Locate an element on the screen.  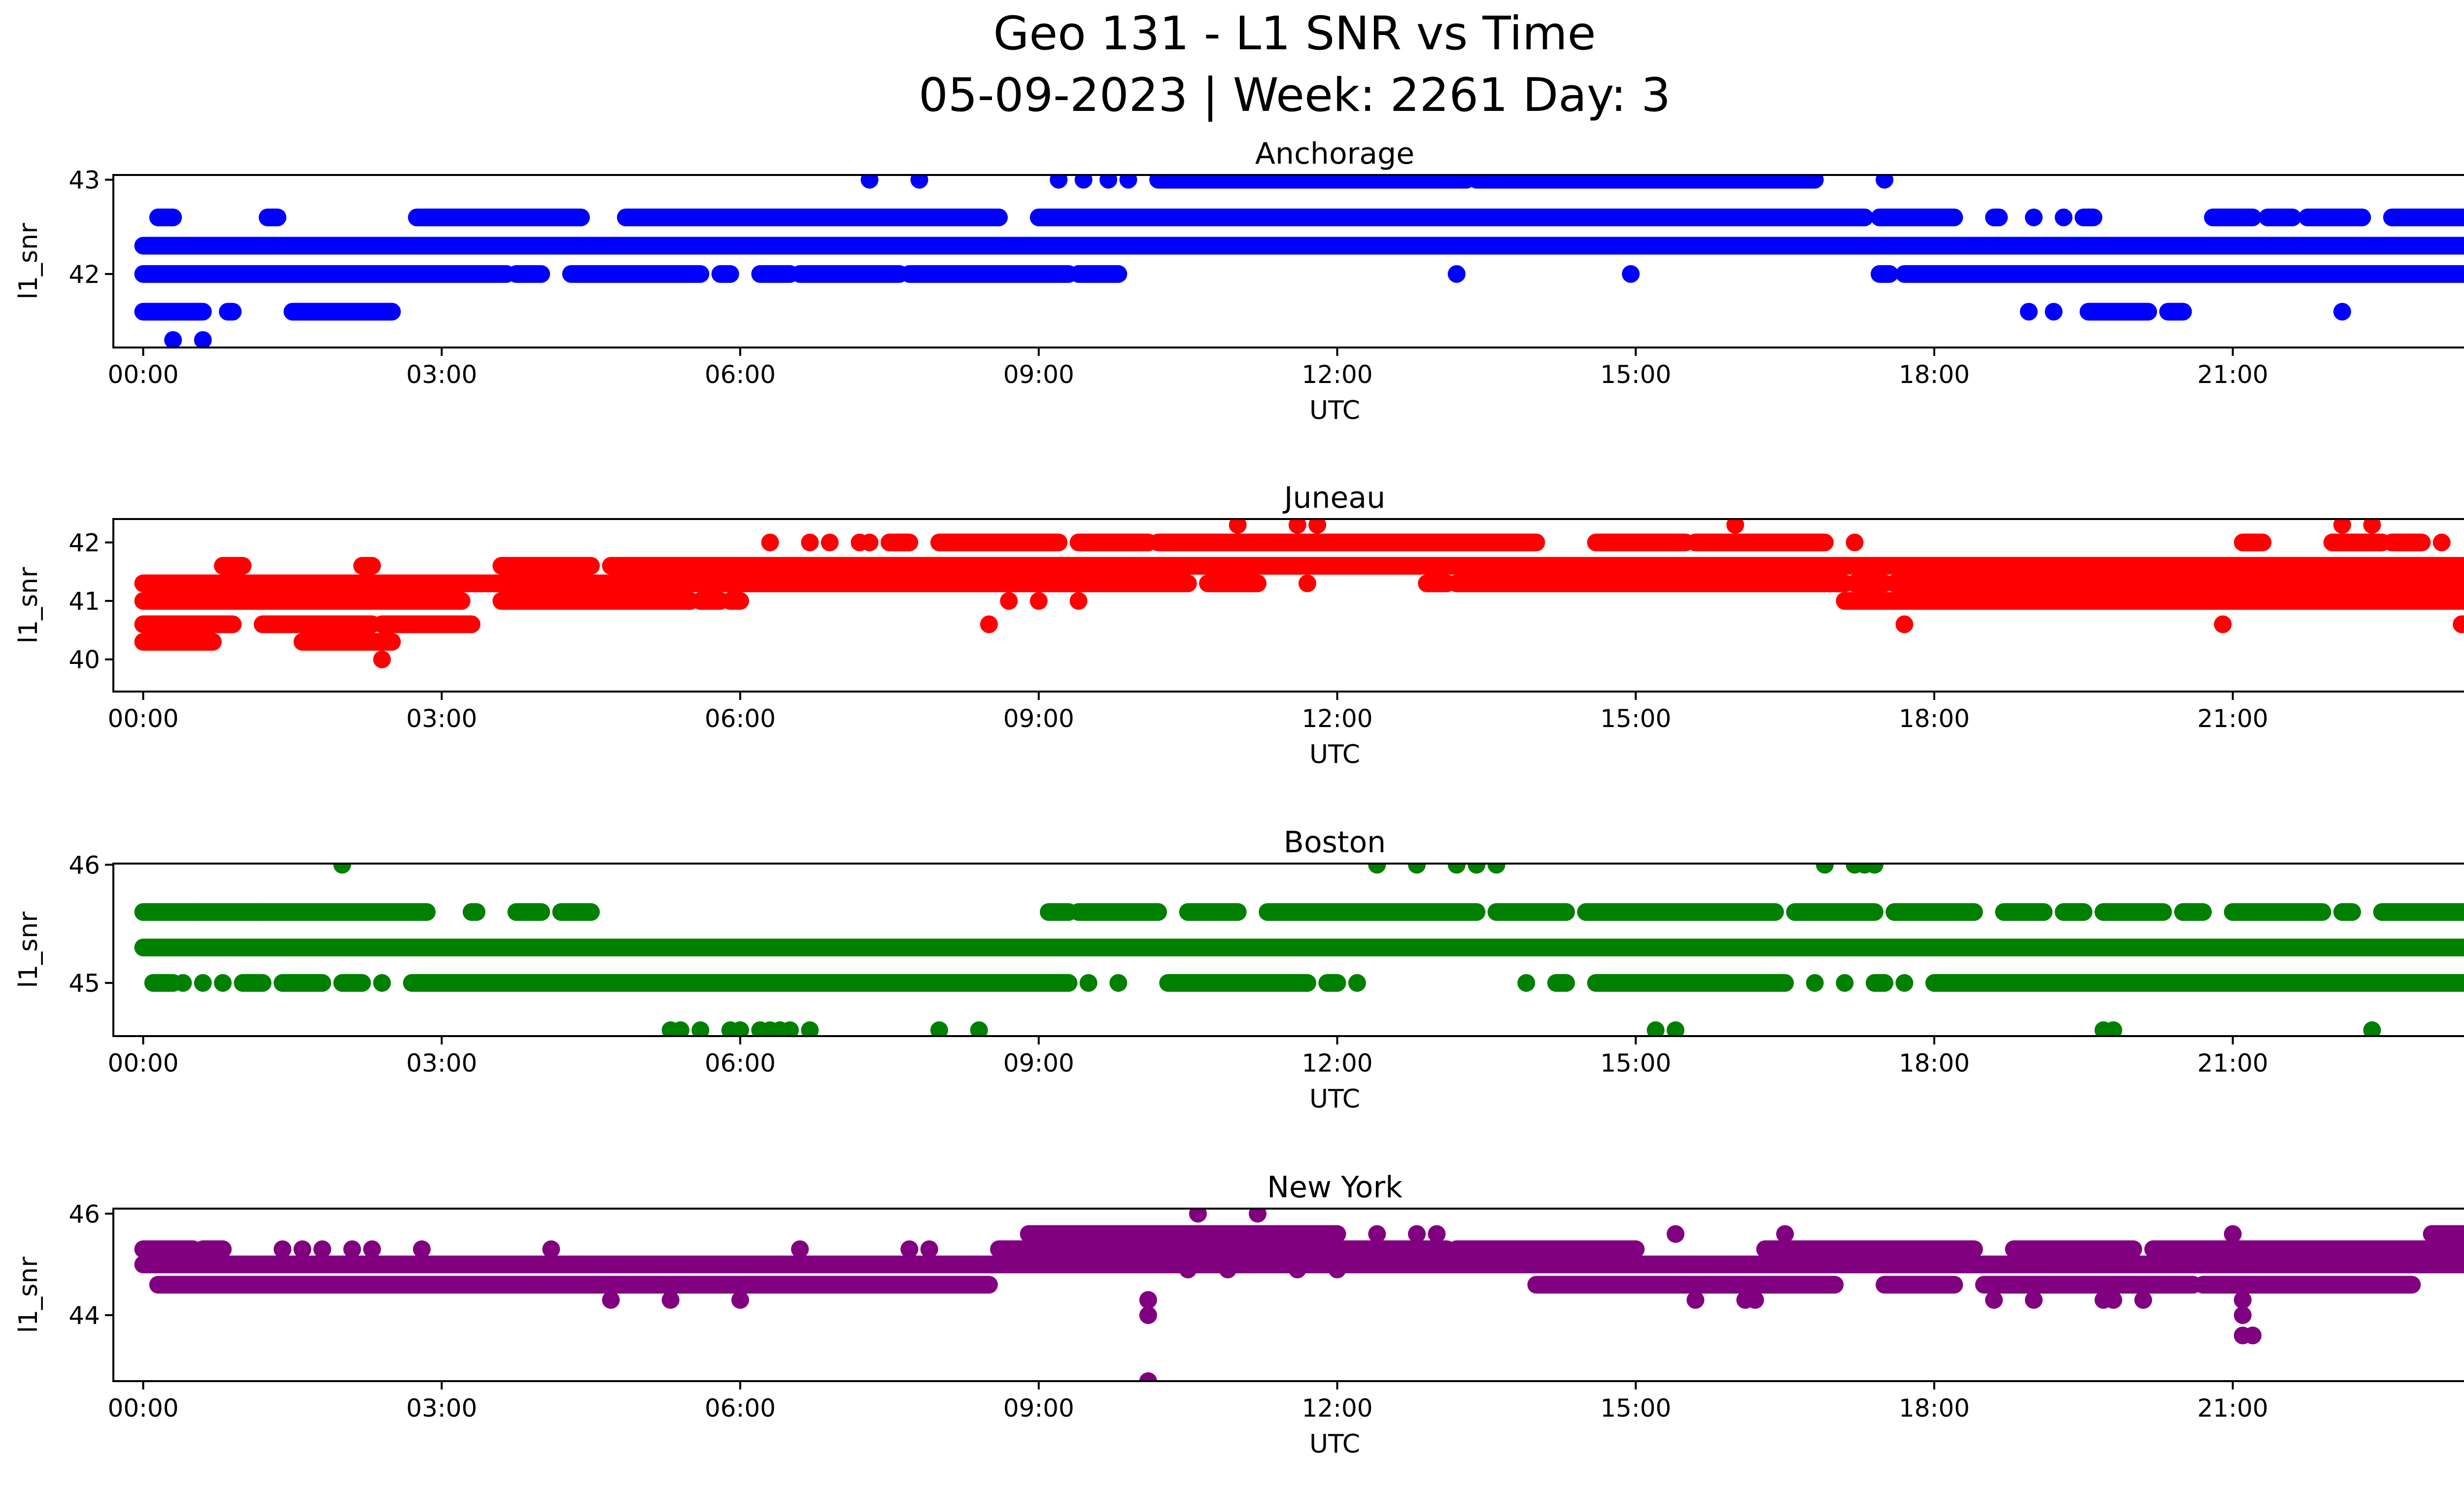
axes-frame is located at coordinates (1288, 605).